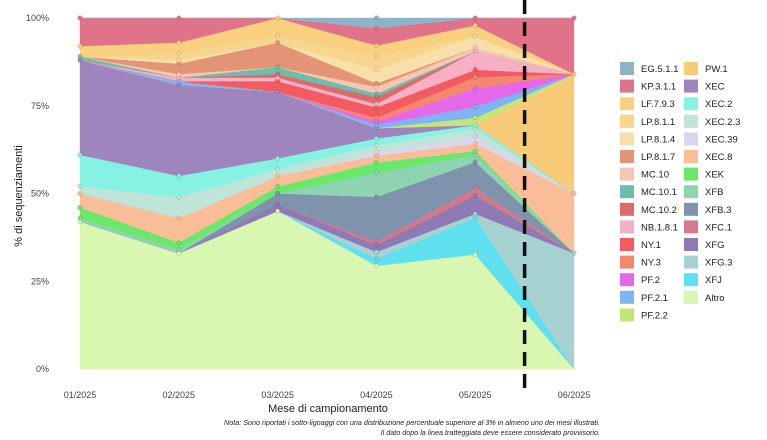 This screenshot has width=767, height=440. Describe the element at coordinates (655, 175) in the screenshot. I see `legend-label-mc-10: MC.10` at that location.